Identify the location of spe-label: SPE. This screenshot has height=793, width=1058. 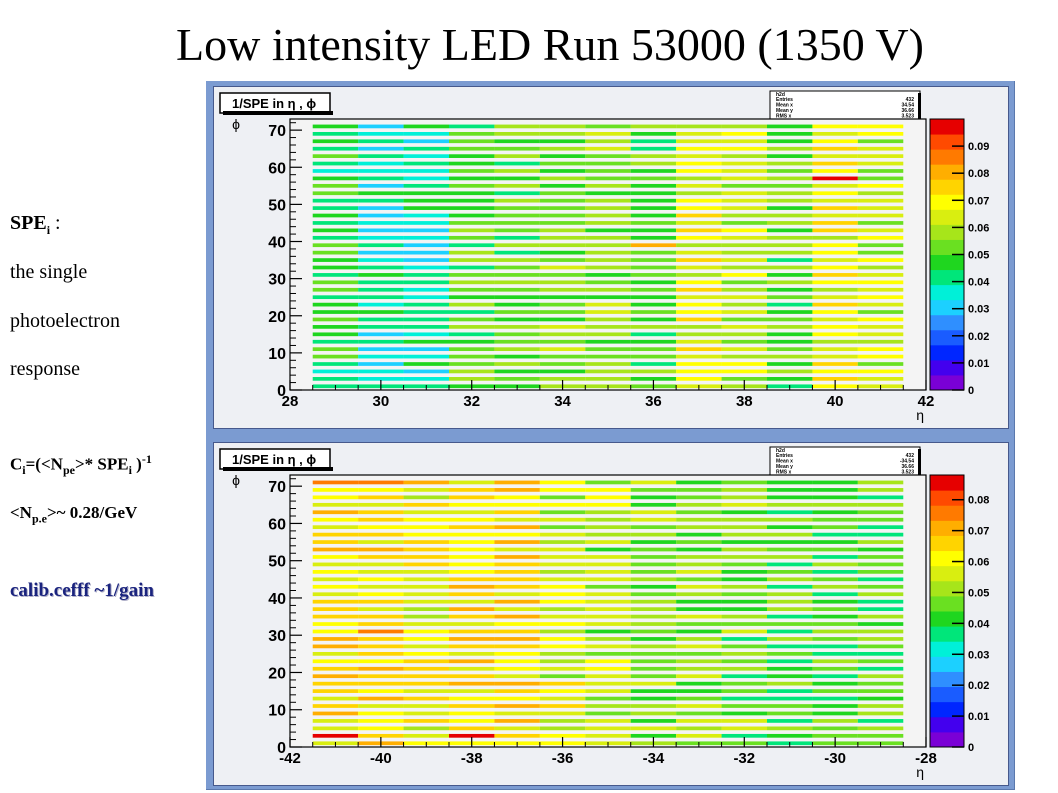
(28, 223).